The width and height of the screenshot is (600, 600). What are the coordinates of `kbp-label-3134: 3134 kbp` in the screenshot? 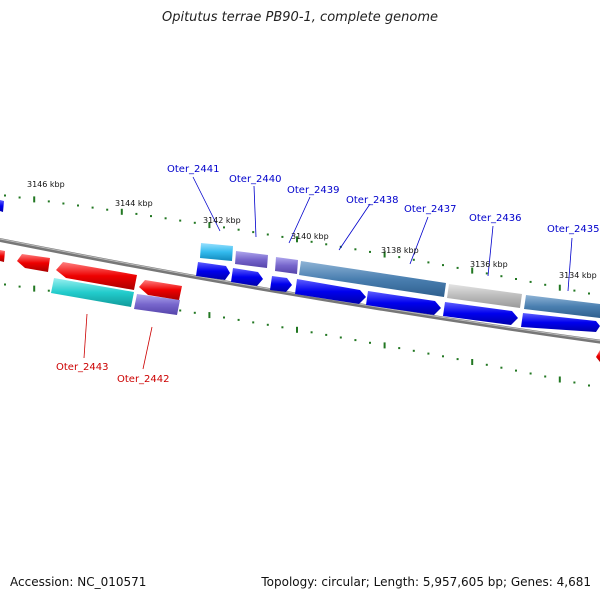 It's located at (578, 275).